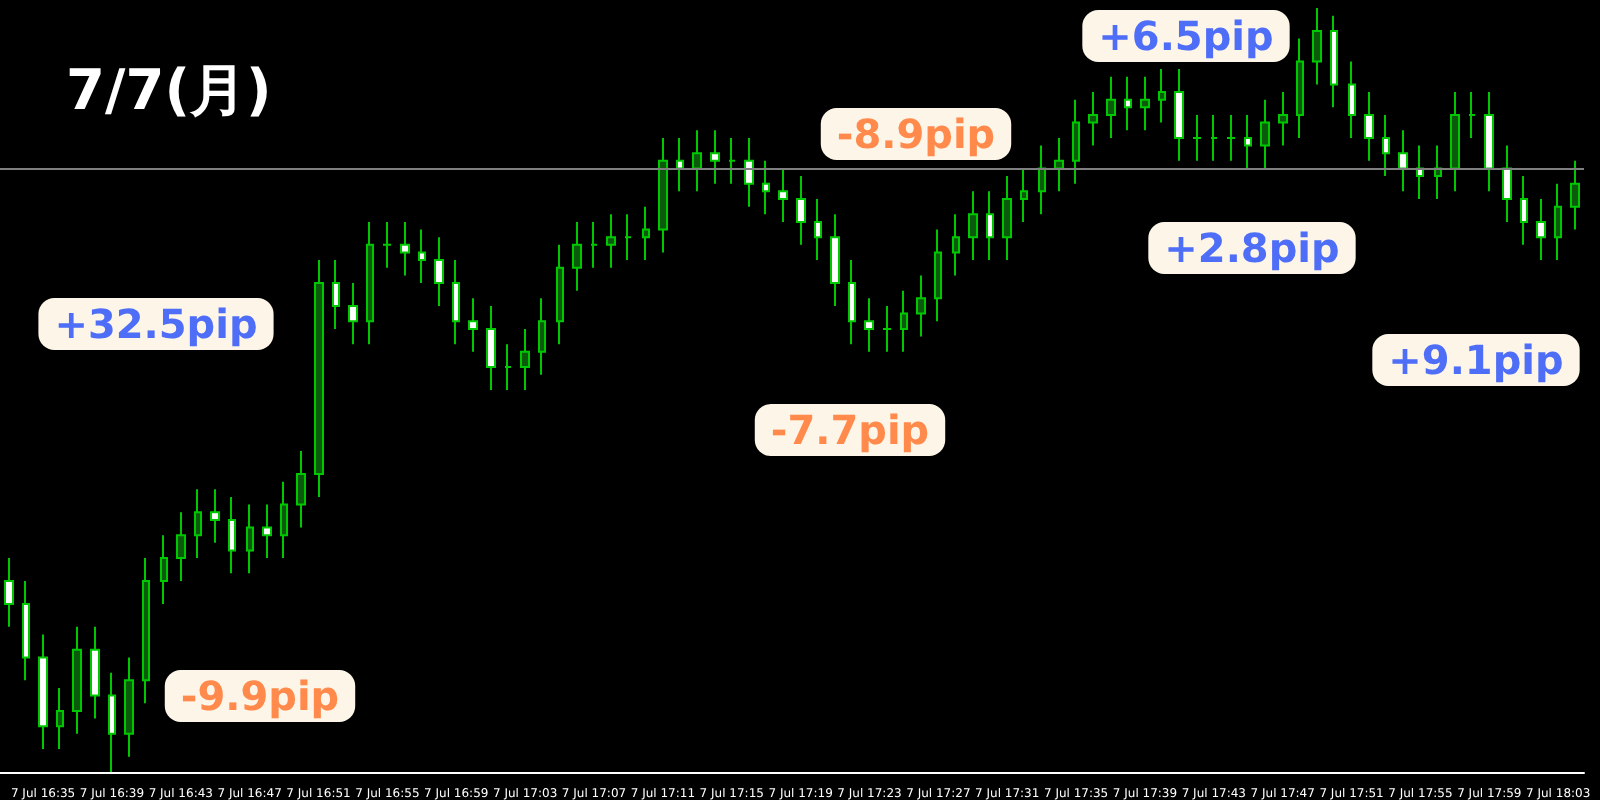 The image size is (1600, 800). Describe the element at coordinates (1476, 360) in the screenshot. I see `annotation: +9.1pip` at that location.